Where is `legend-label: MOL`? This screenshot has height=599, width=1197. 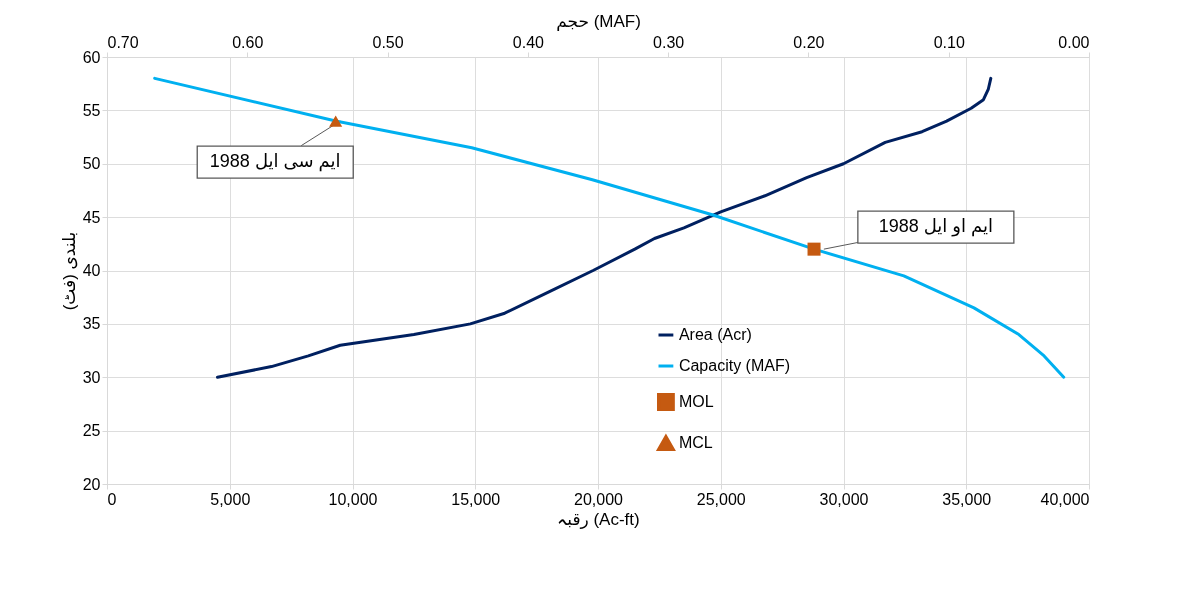
legend-label: MOL is located at coordinates (696, 402).